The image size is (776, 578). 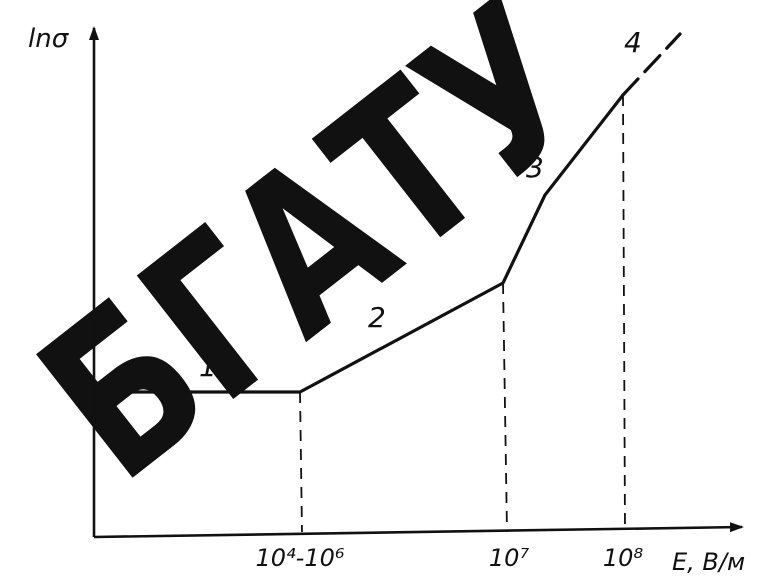 What do you see at coordinates (651, 64) in the screenshot?
I see `series-extrapolation` at bounding box center [651, 64].